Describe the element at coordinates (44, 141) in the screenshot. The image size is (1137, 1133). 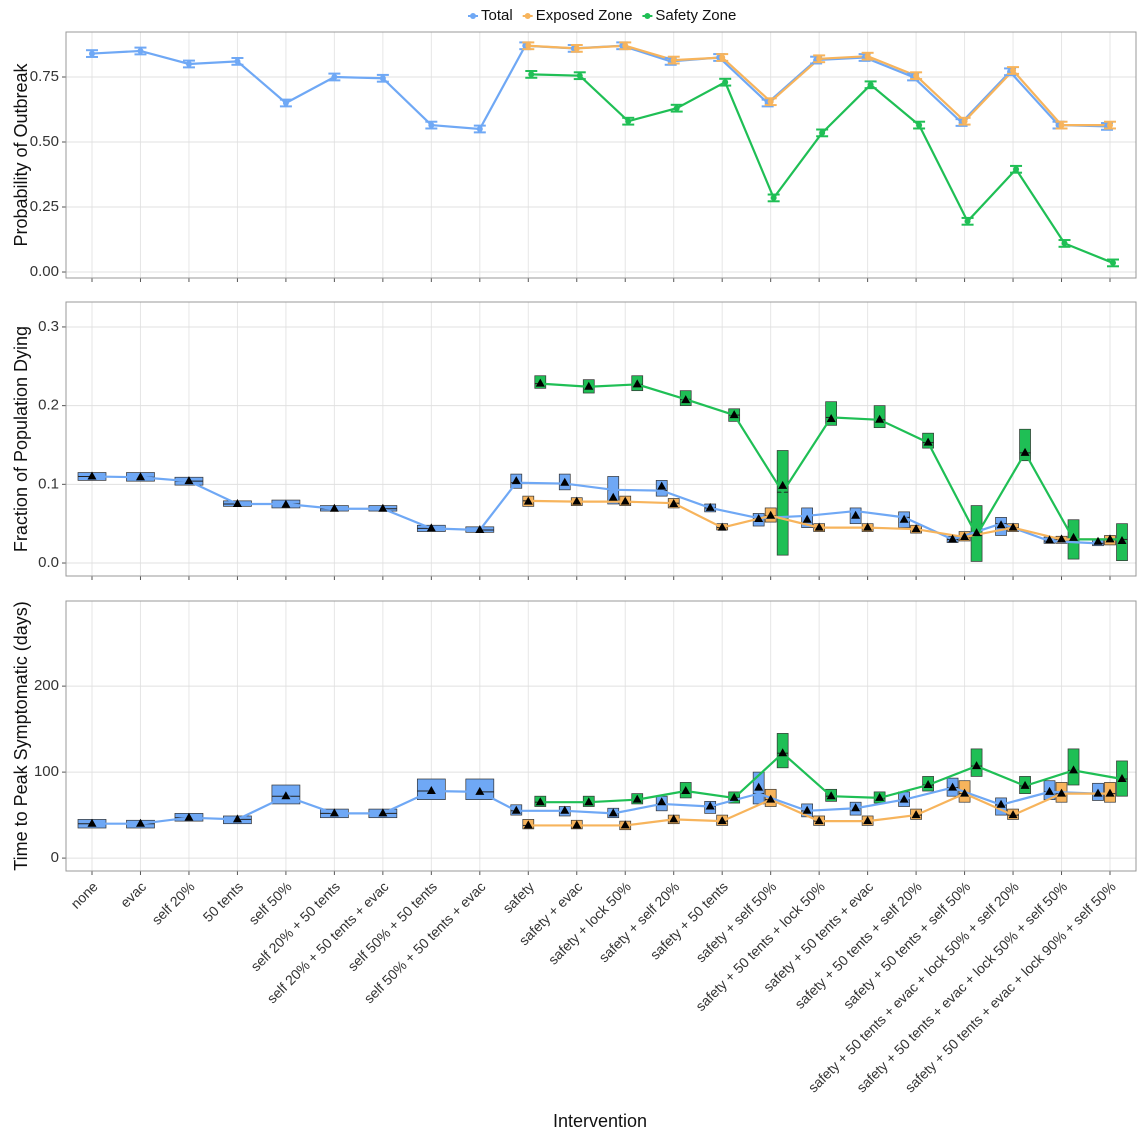
I see `y-tick-label: 0.50` at that location.